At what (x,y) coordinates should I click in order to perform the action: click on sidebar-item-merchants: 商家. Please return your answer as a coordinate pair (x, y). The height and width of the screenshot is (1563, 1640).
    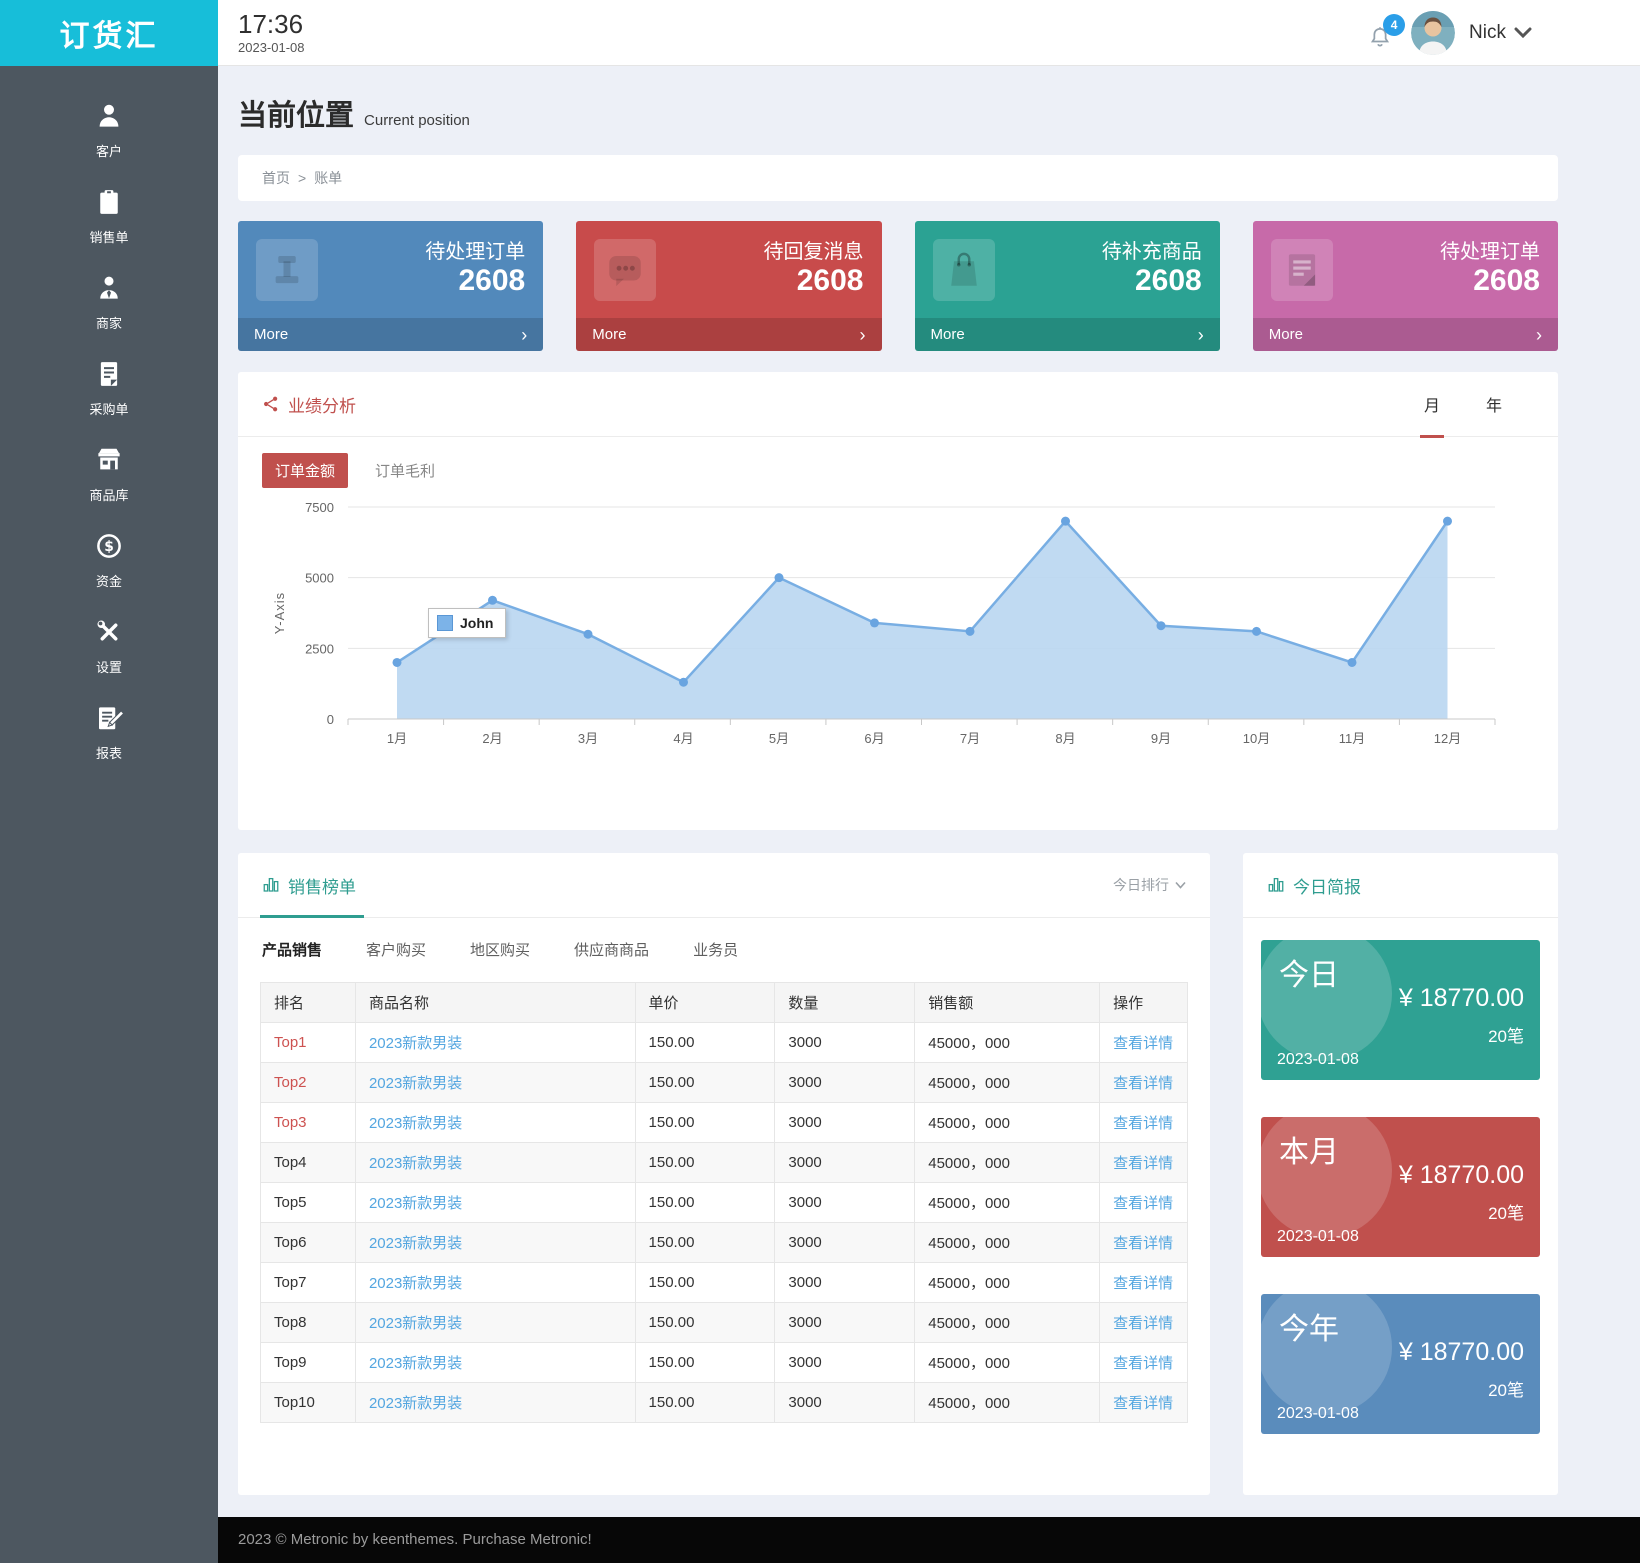
    Looking at the image, I should click on (109, 303).